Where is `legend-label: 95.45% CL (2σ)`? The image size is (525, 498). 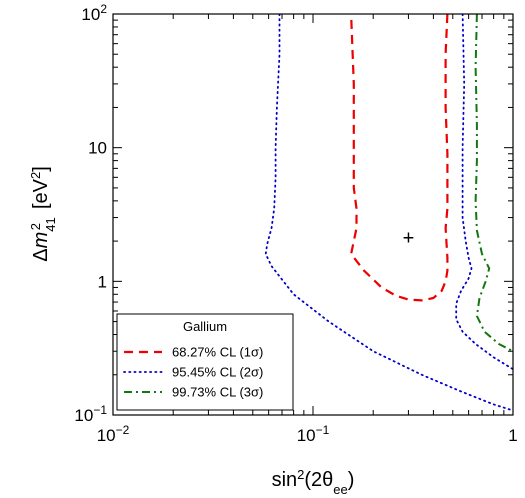
legend-label: 95.45% CL (2σ) is located at coordinates (217, 372).